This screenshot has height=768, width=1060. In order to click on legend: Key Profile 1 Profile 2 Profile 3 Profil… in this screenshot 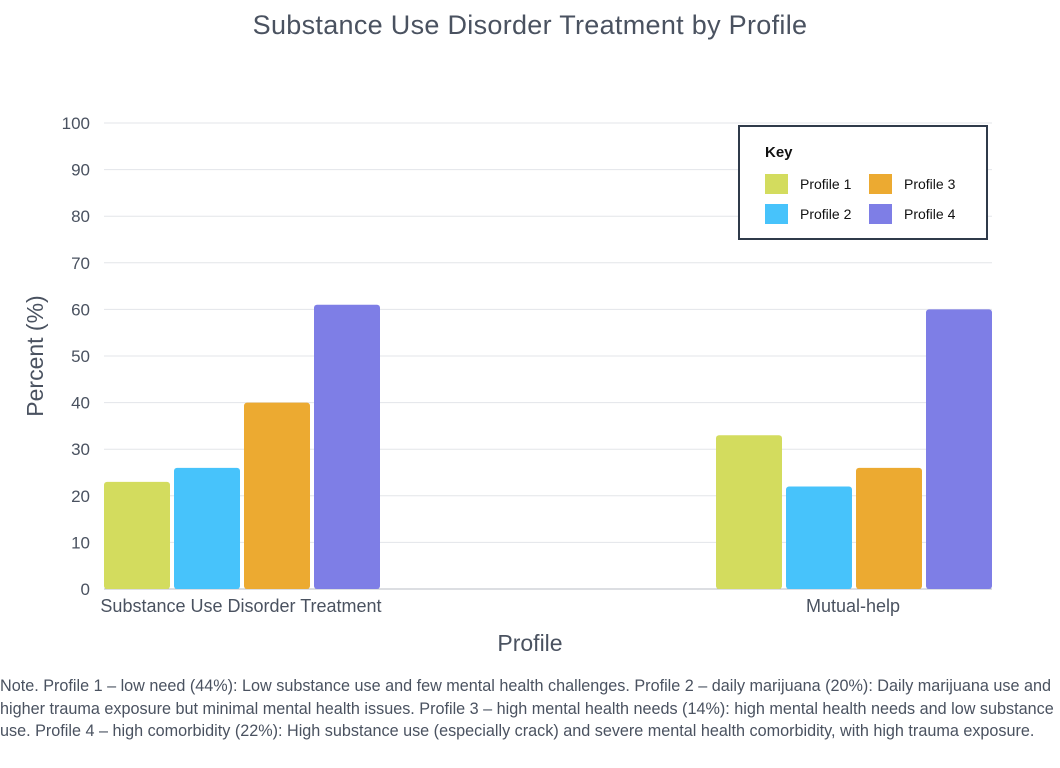, I will do `click(863, 182)`.